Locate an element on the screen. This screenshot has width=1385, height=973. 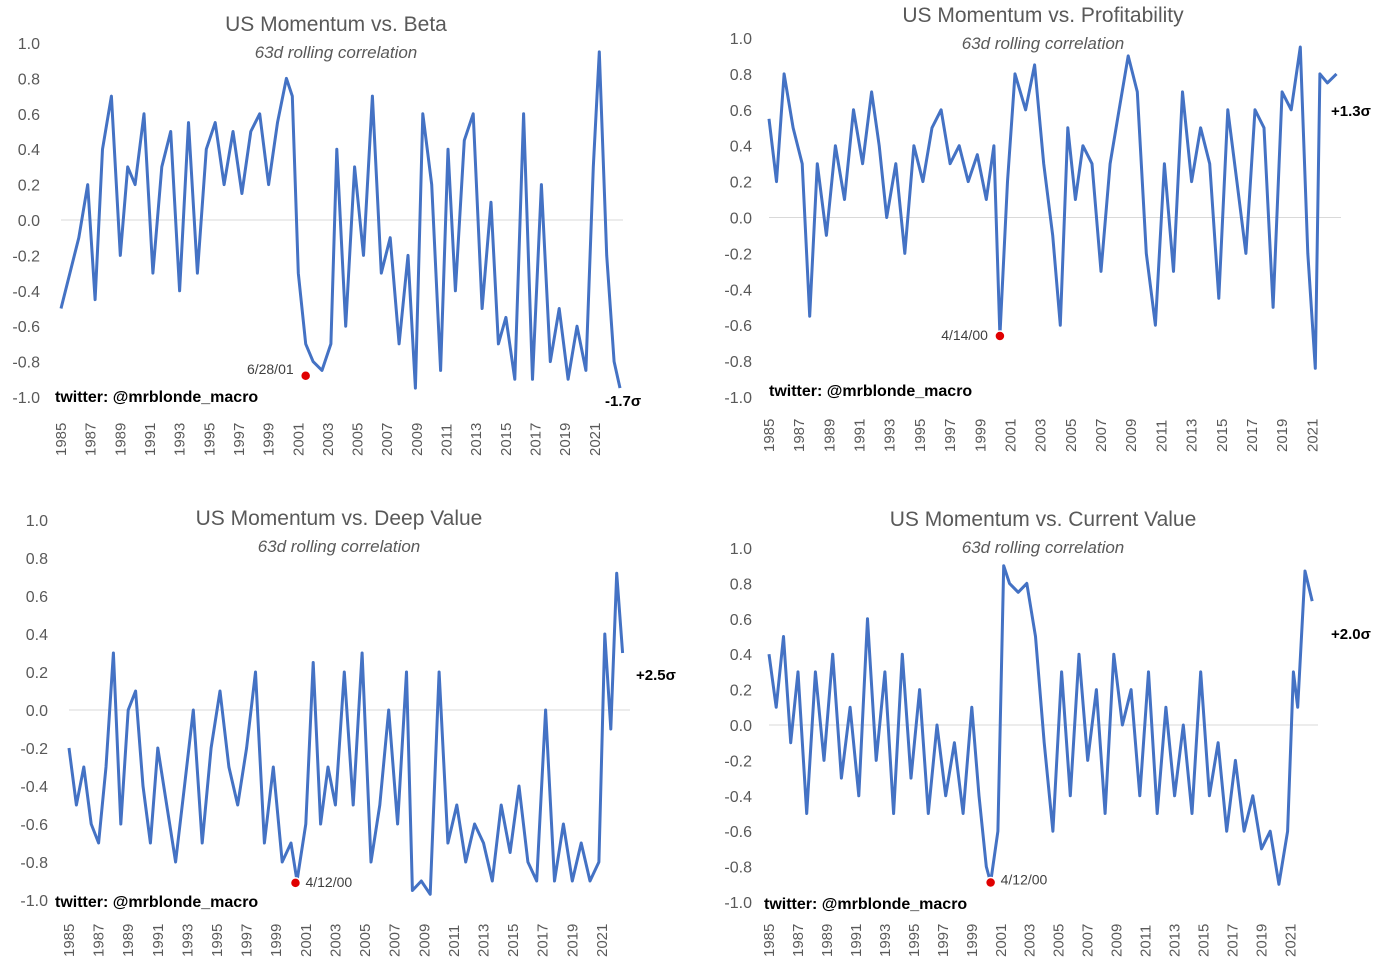
x-tick-label: 1995 is located at coordinates (914, 940).